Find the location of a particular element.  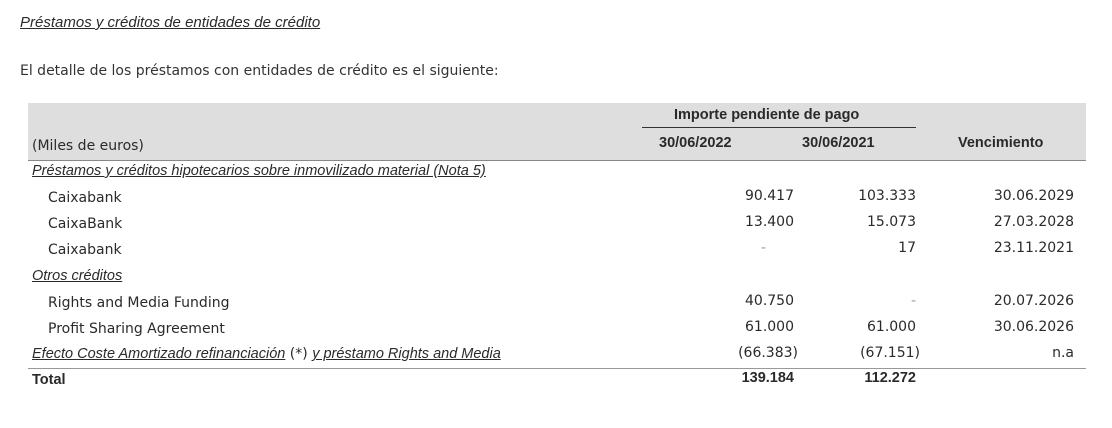

table-header-band is located at coordinates (557, 131).